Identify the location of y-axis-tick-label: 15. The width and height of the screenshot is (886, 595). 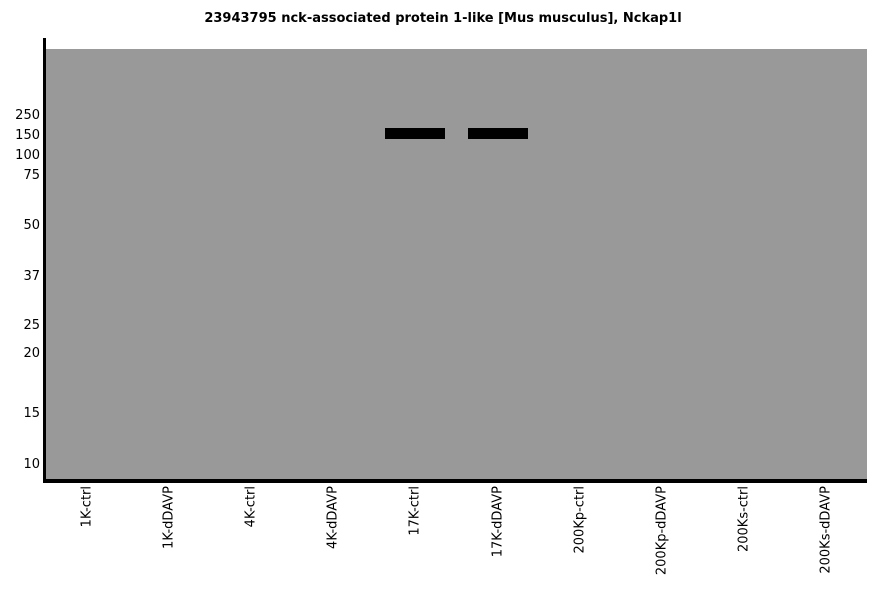
(31, 413).